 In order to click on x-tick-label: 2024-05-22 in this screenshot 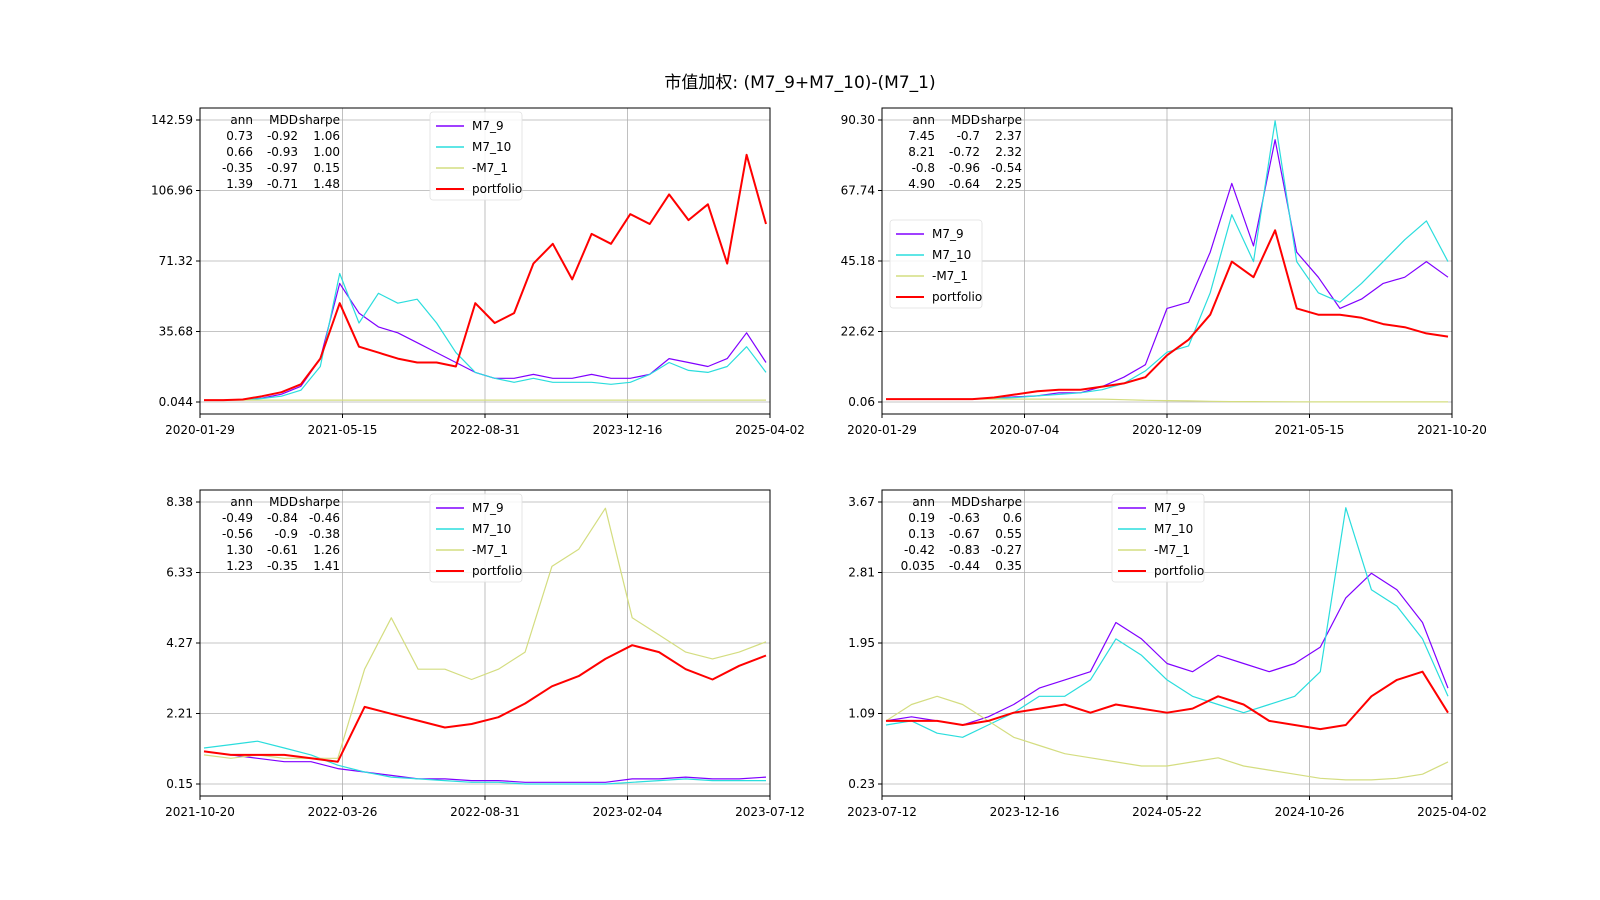, I will do `click(1167, 812)`.